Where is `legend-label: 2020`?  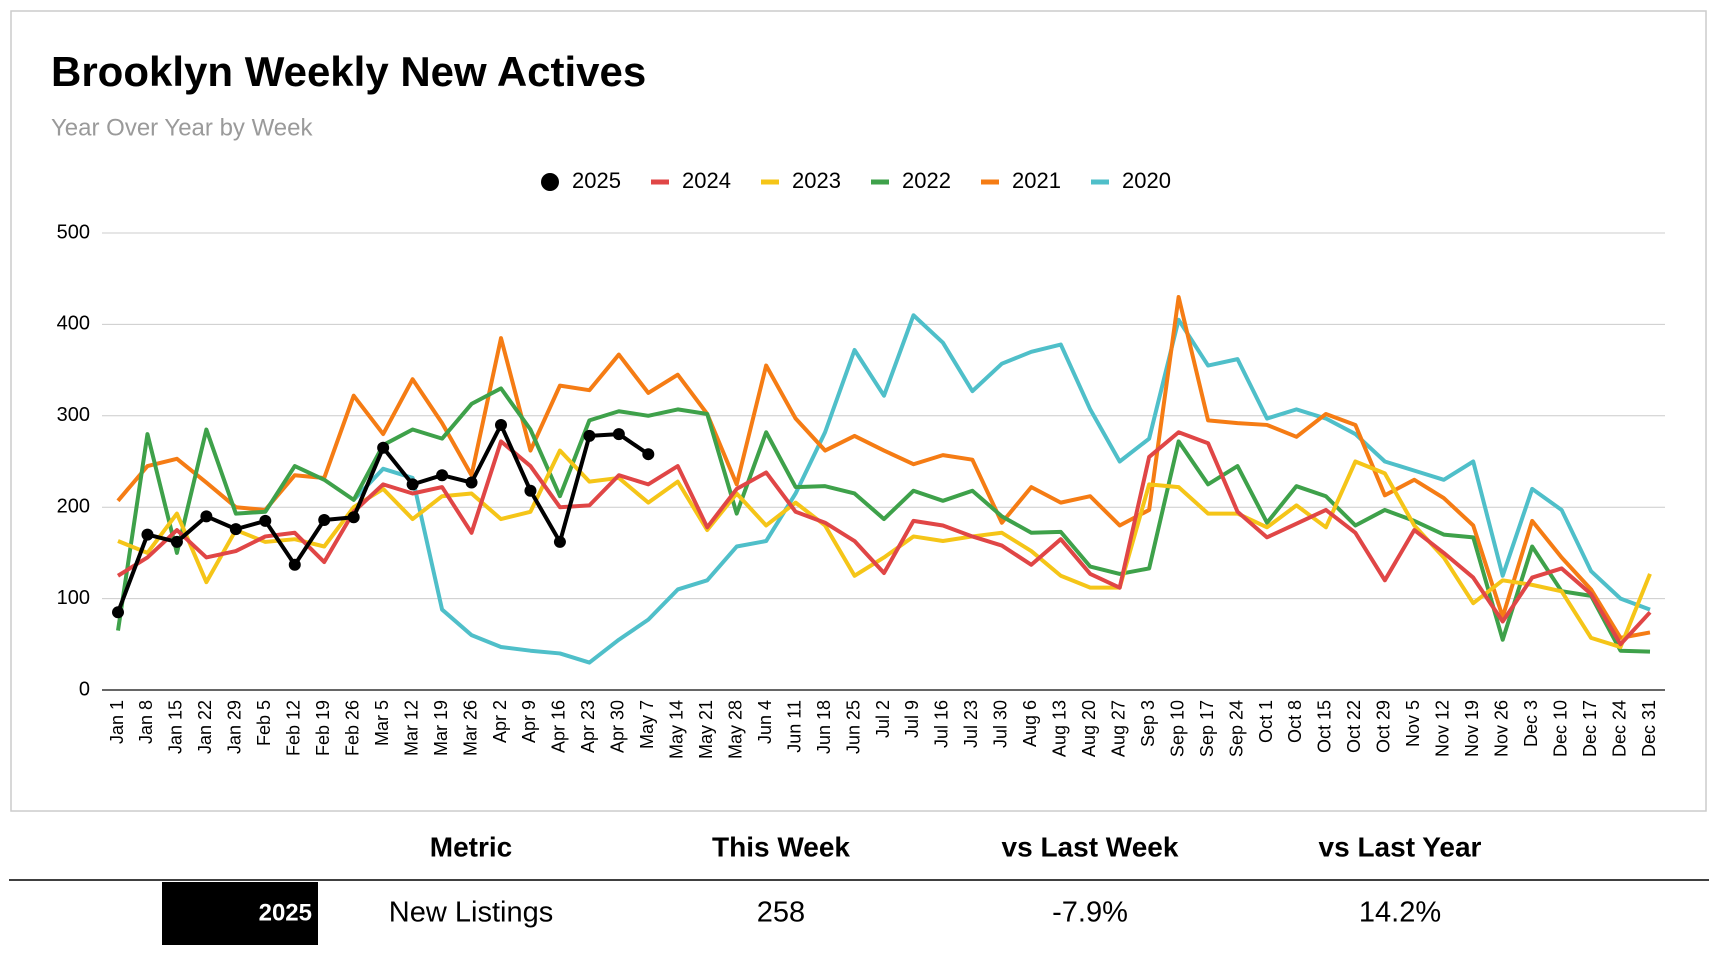
legend-label: 2020 is located at coordinates (1146, 180).